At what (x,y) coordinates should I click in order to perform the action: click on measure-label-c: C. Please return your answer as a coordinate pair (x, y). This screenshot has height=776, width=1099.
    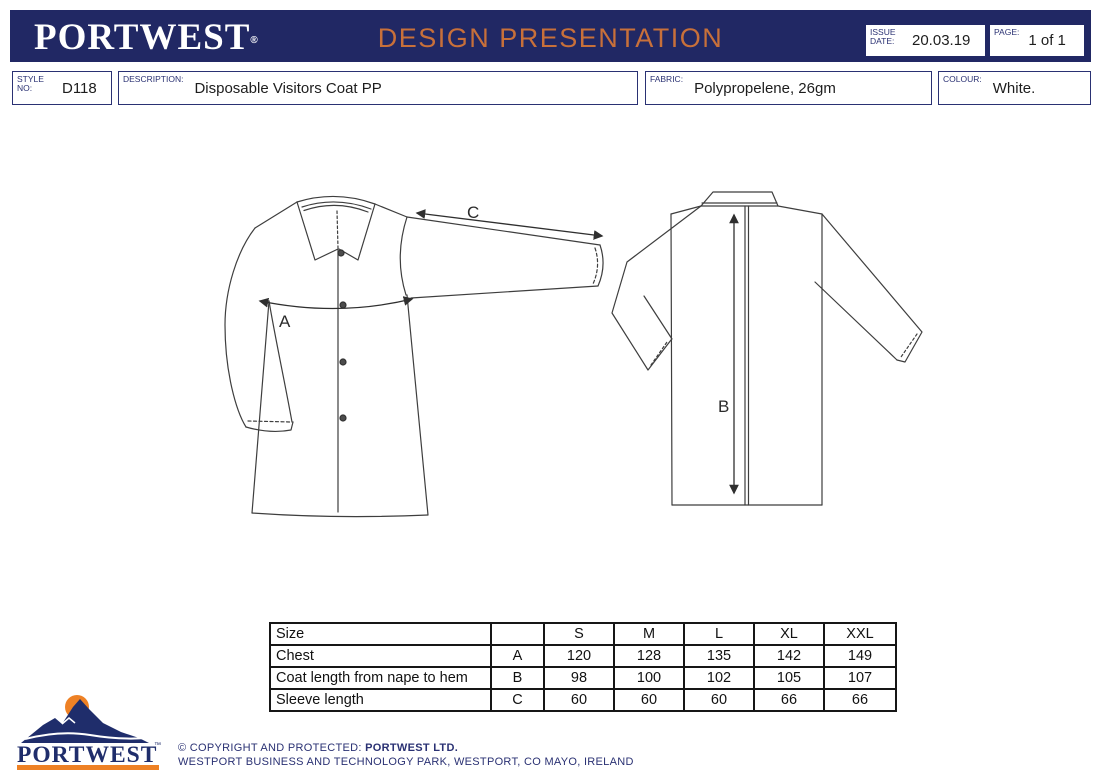
    Looking at the image, I should click on (473, 212).